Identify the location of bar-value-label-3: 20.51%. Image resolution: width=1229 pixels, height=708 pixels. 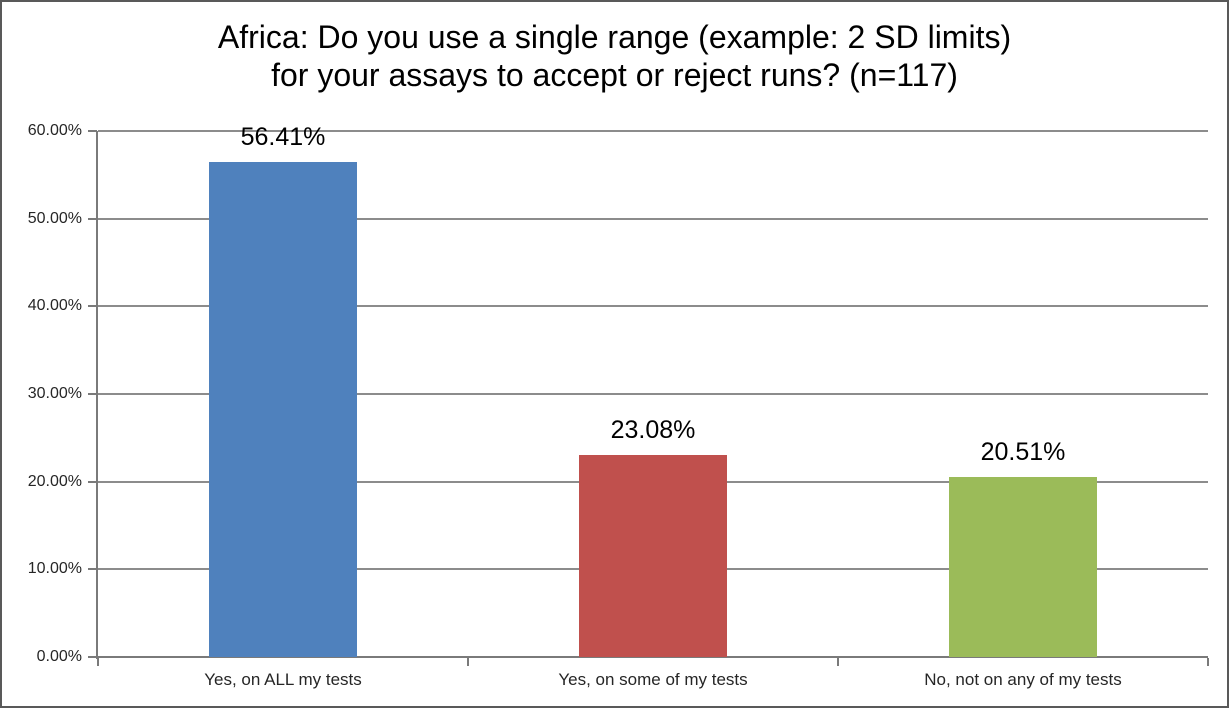
(1023, 452).